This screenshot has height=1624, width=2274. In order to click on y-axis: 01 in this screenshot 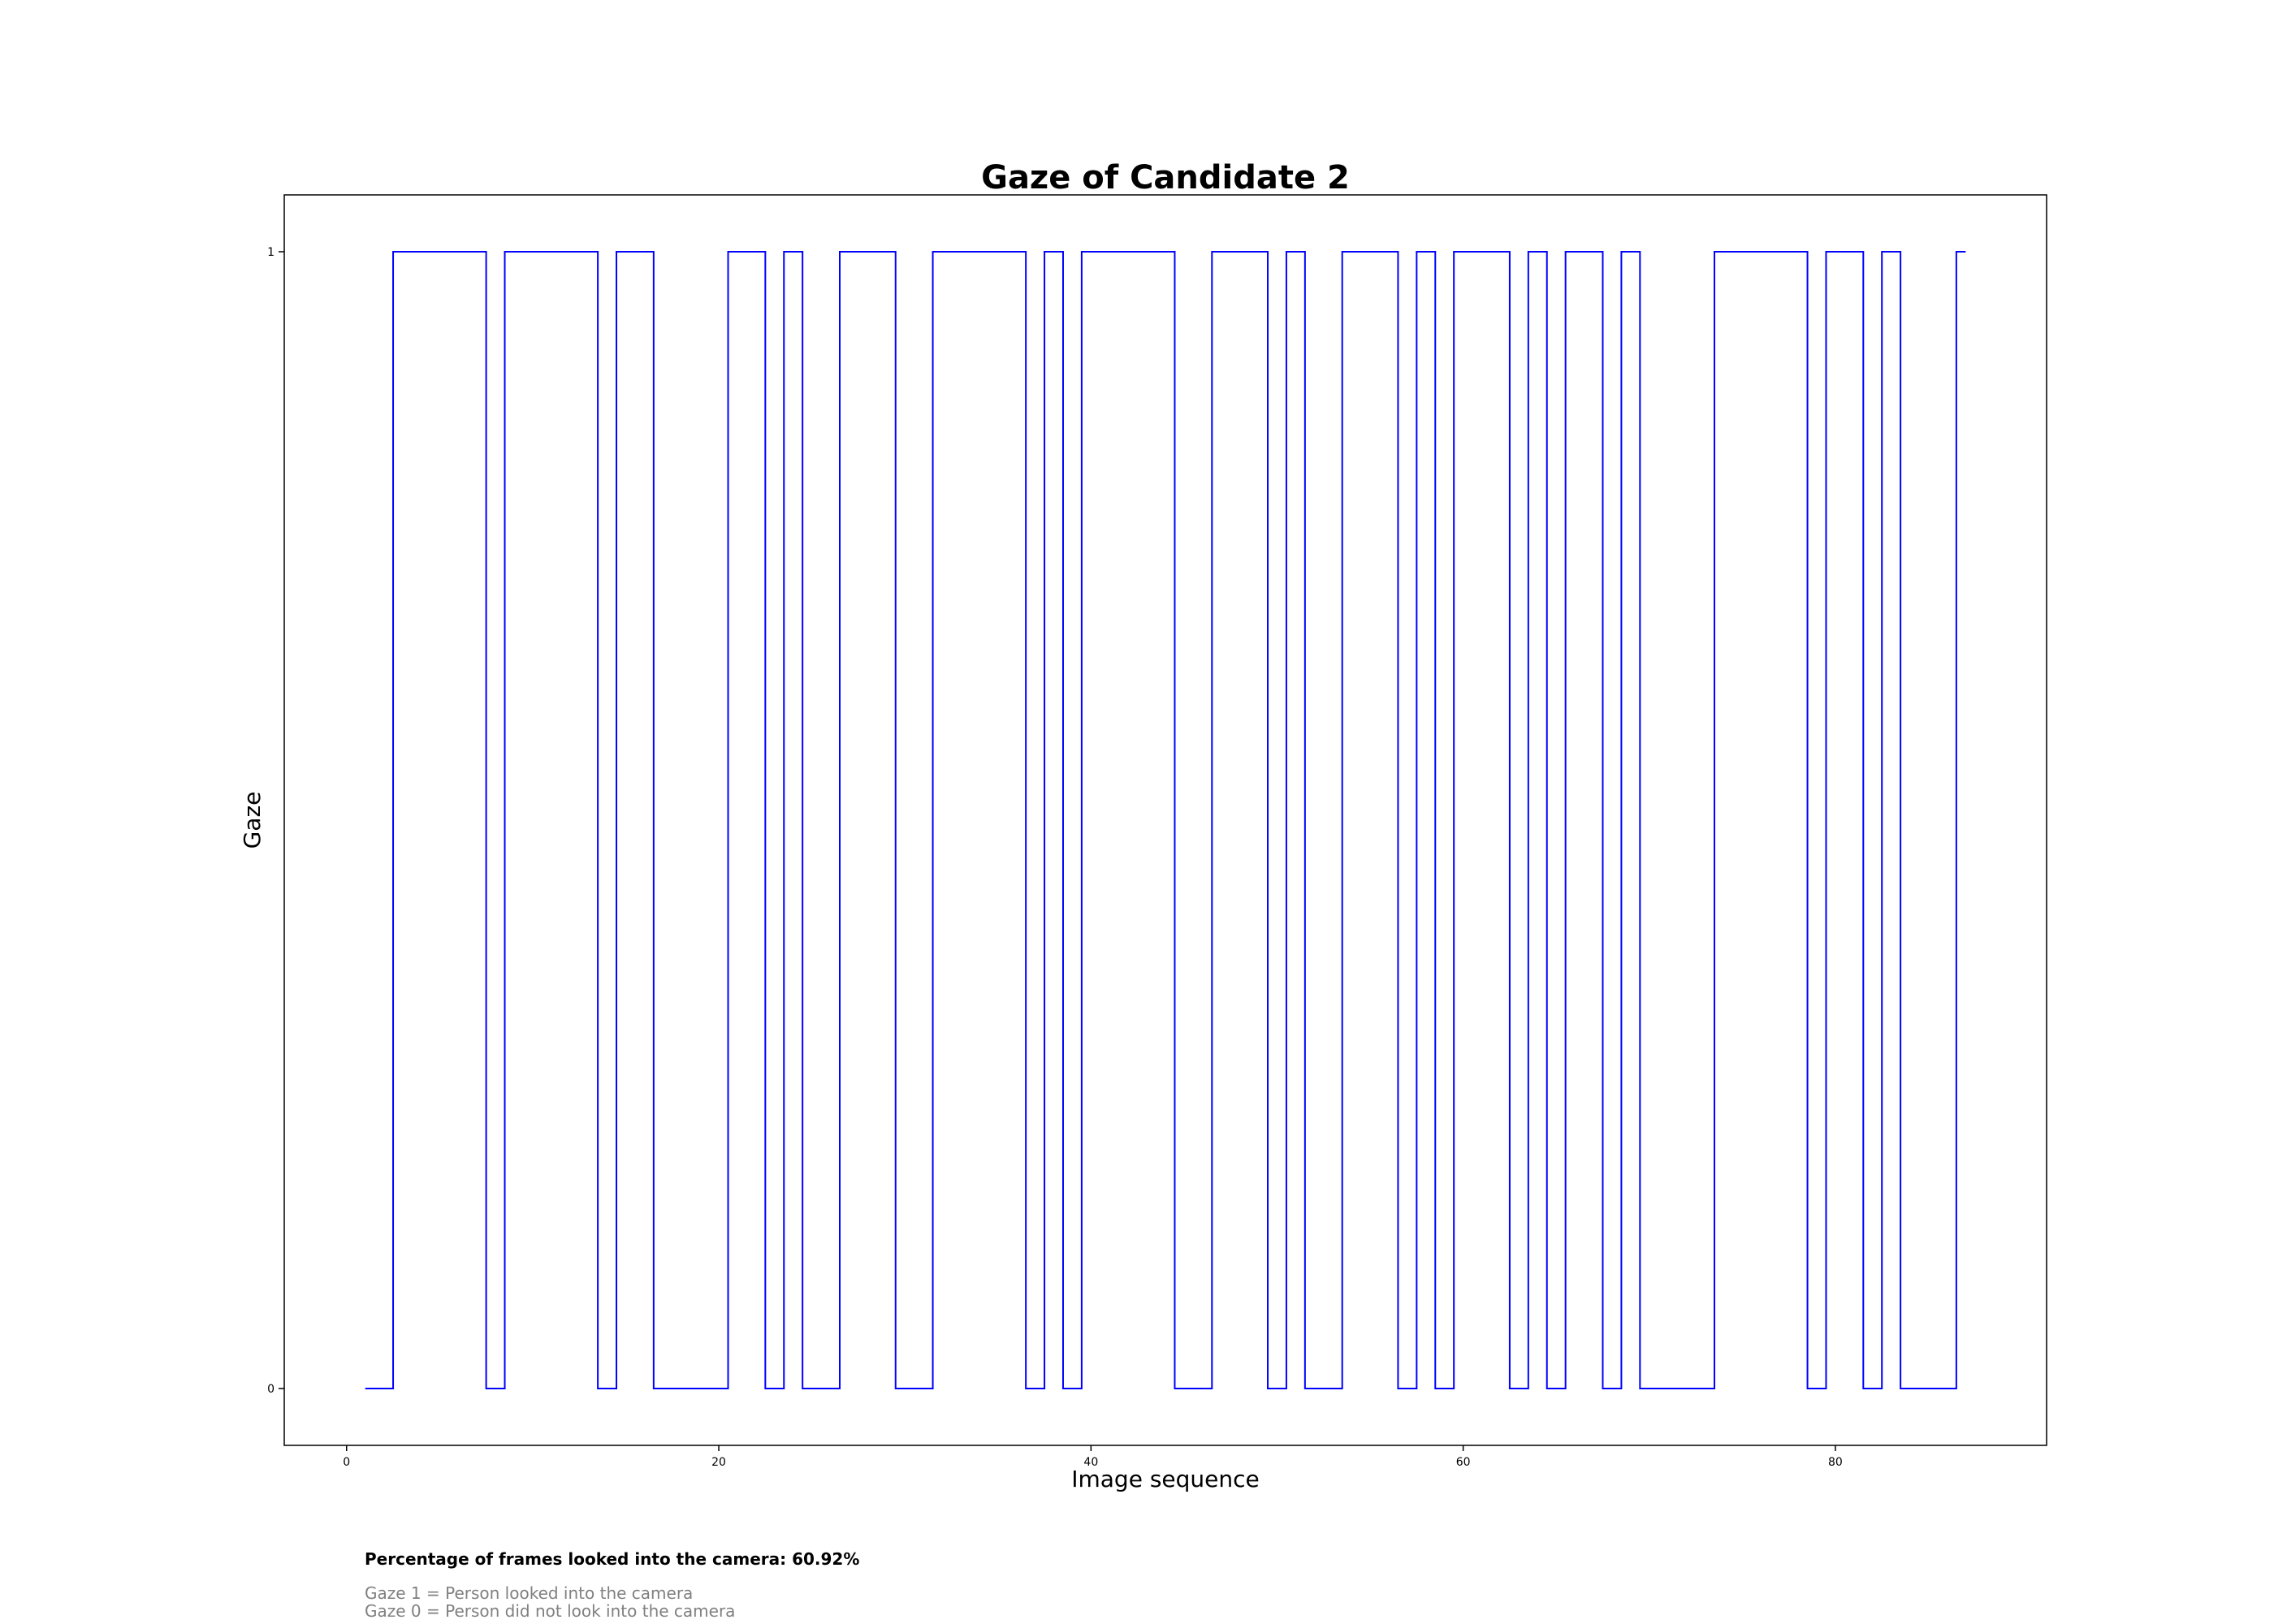, I will do `click(276, 821)`.